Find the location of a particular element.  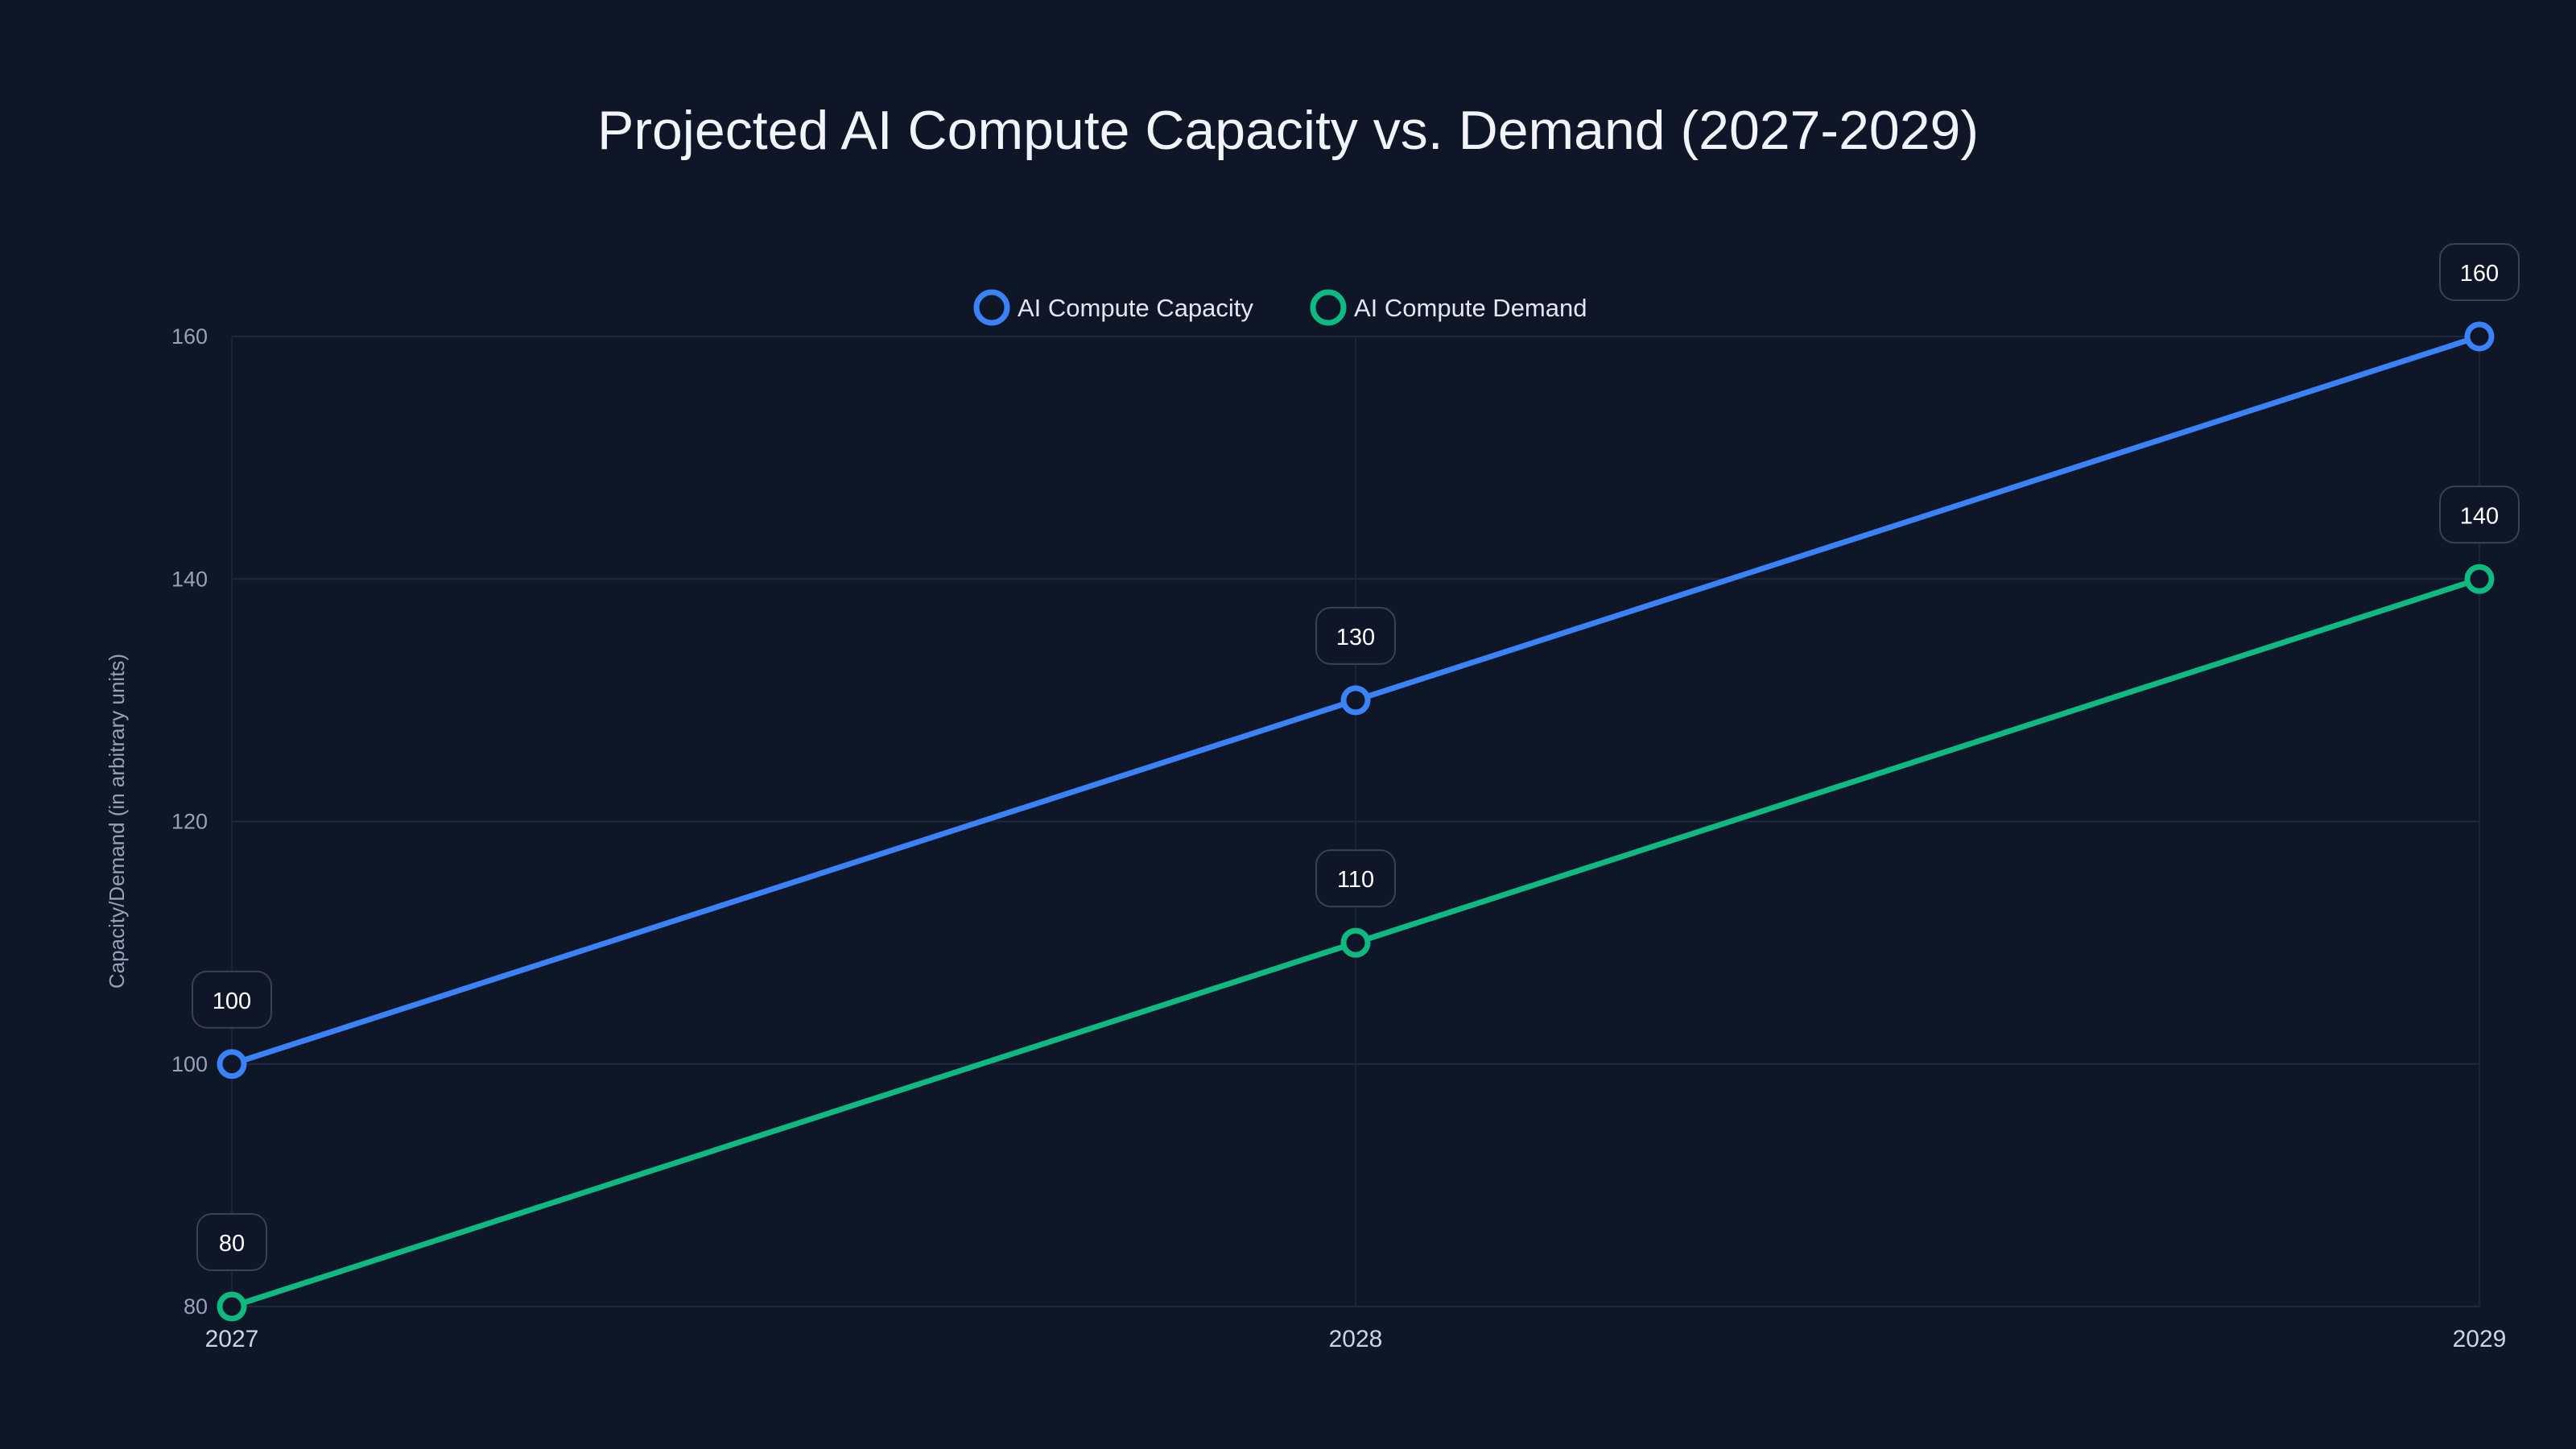

y-axis-label: Capacity/Demand (in arbitrary units) is located at coordinates (117, 821).